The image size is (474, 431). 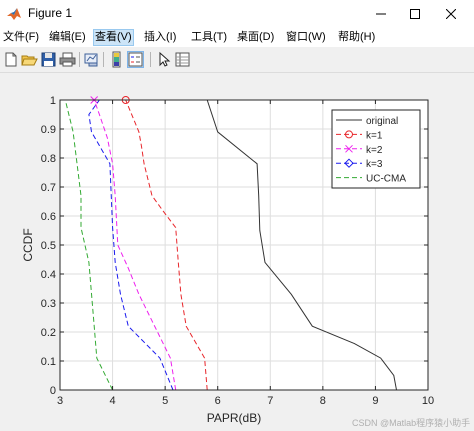 What do you see at coordinates (113, 37) in the screenshot?
I see `menu-view: 查看(V)` at bounding box center [113, 37].